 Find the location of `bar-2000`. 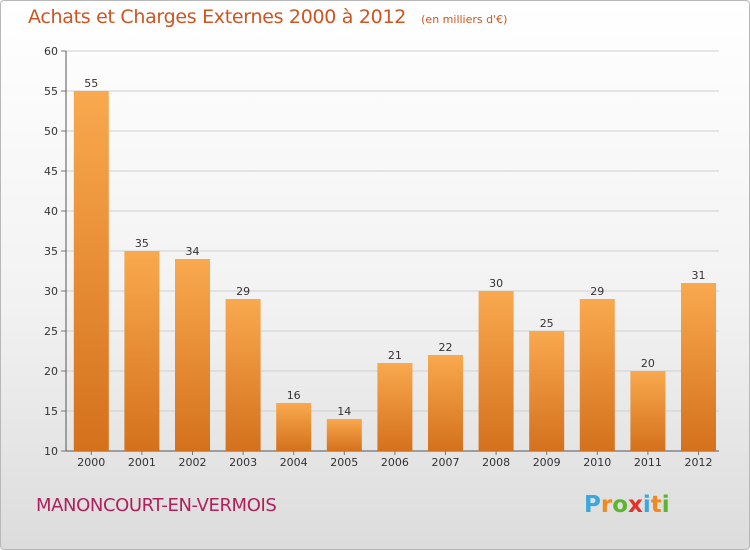

bar-2000 is located at coordinates (91, 271).